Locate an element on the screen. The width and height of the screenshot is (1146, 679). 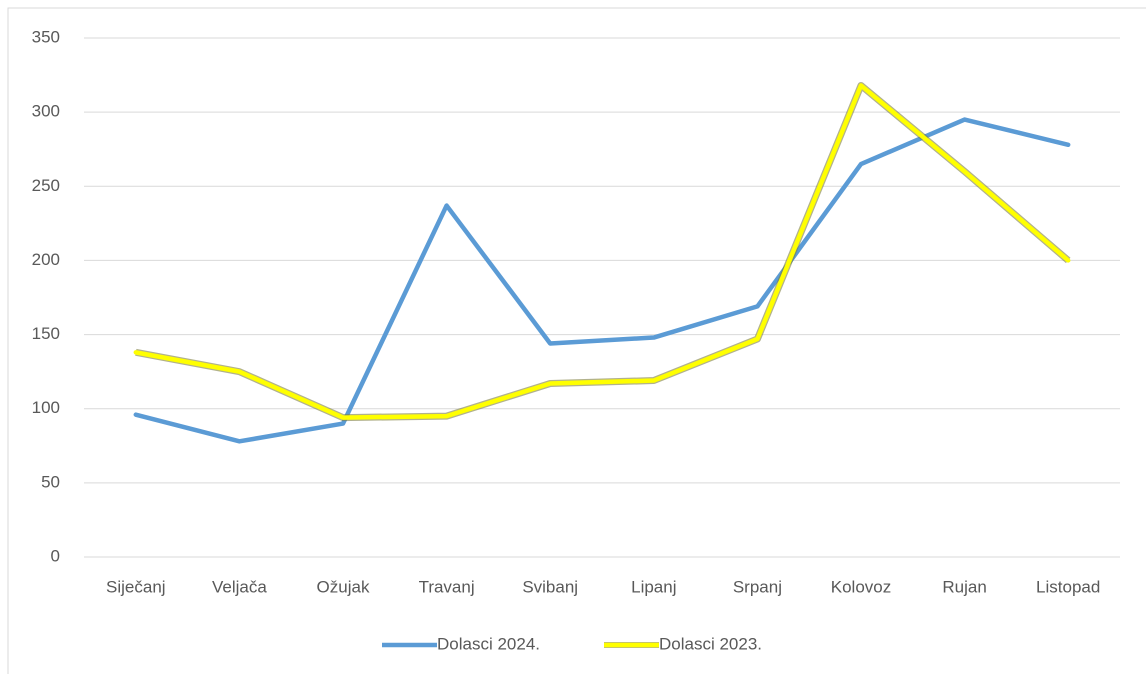
y-tick-label: 0 is located at coordinates (55, 555).